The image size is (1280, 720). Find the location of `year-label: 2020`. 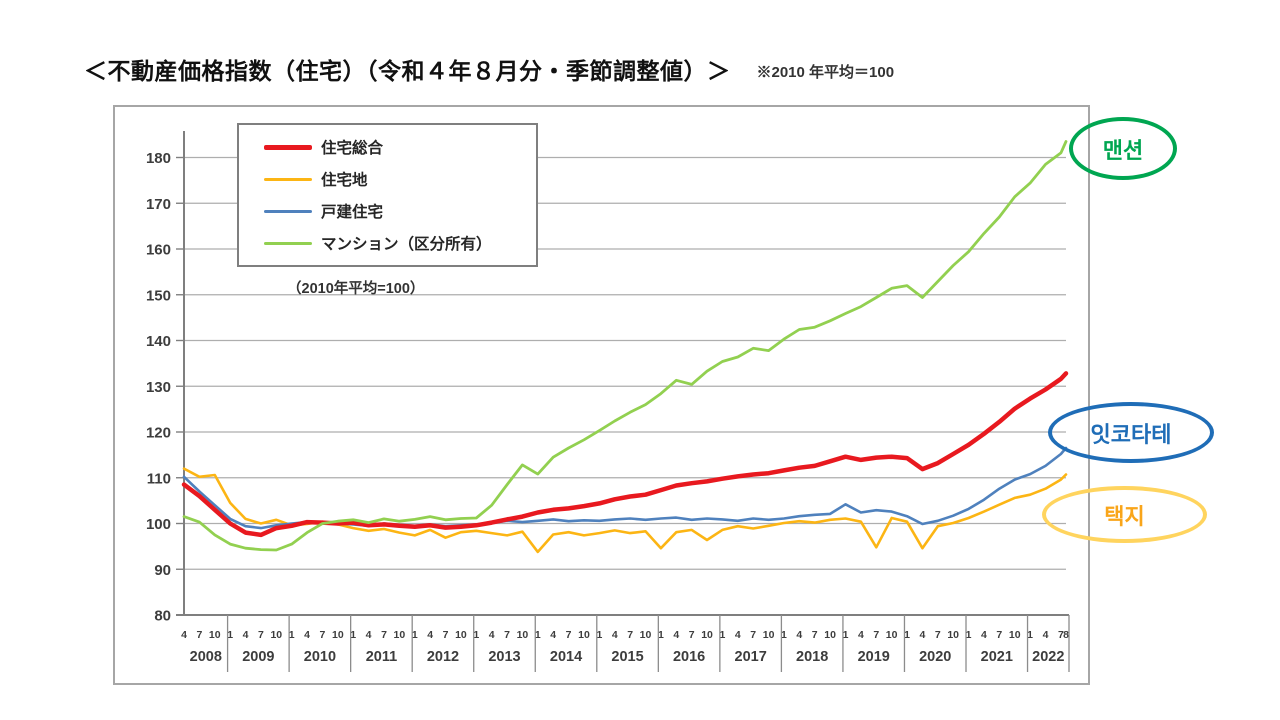

year-label: 2020 is located at coordinates (935, 657).